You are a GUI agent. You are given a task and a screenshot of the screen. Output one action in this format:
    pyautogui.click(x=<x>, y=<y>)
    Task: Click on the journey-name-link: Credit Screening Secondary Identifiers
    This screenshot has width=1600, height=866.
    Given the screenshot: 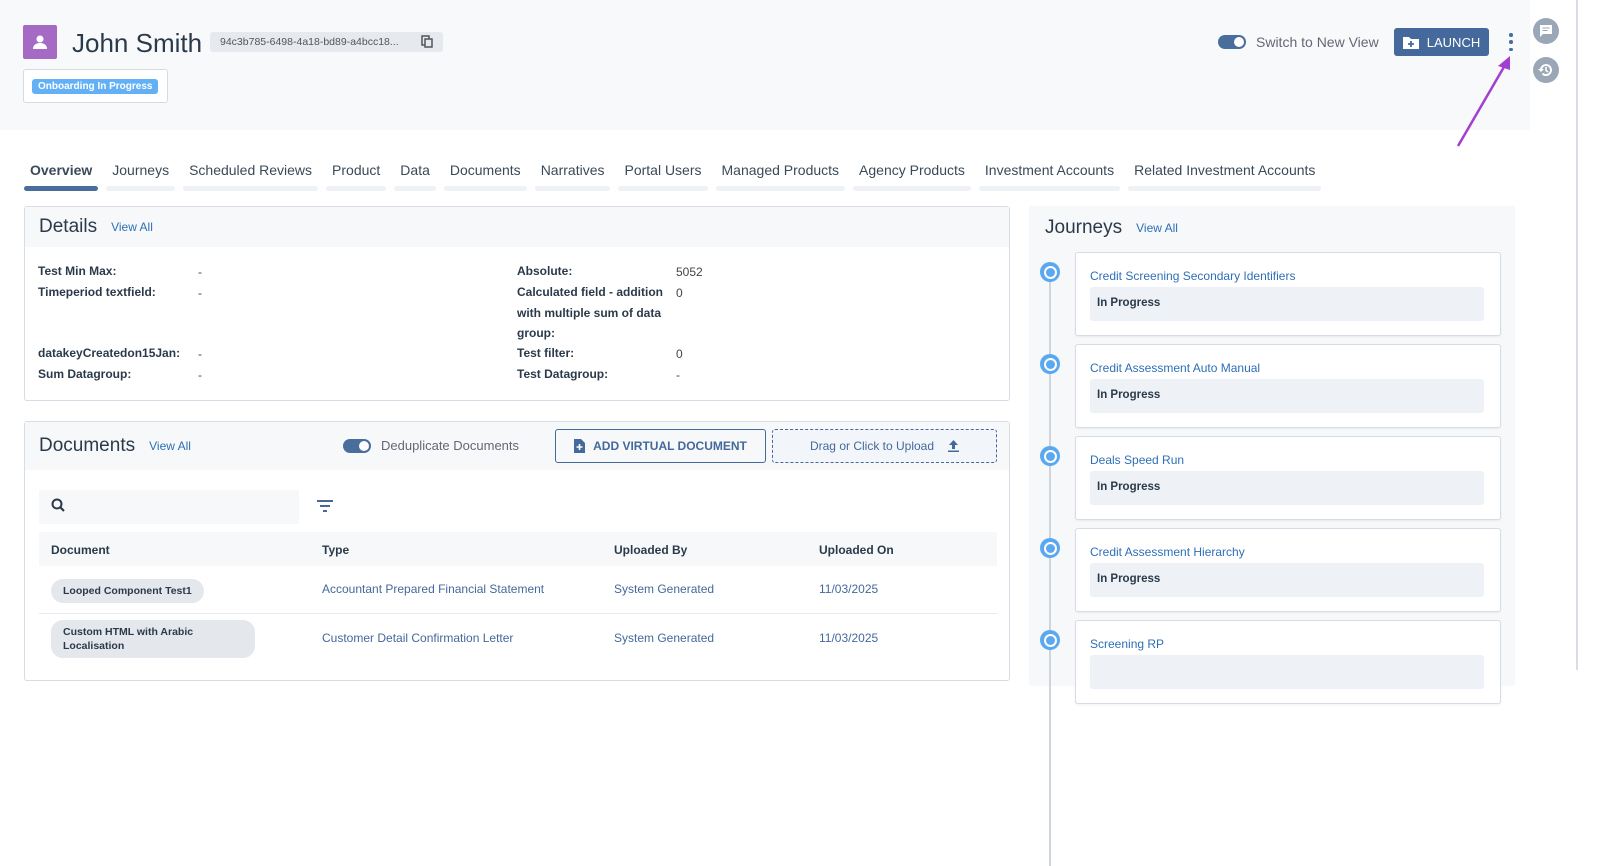 What is the action you would take?
    pyautogui.click(x=1193, y=276)
    